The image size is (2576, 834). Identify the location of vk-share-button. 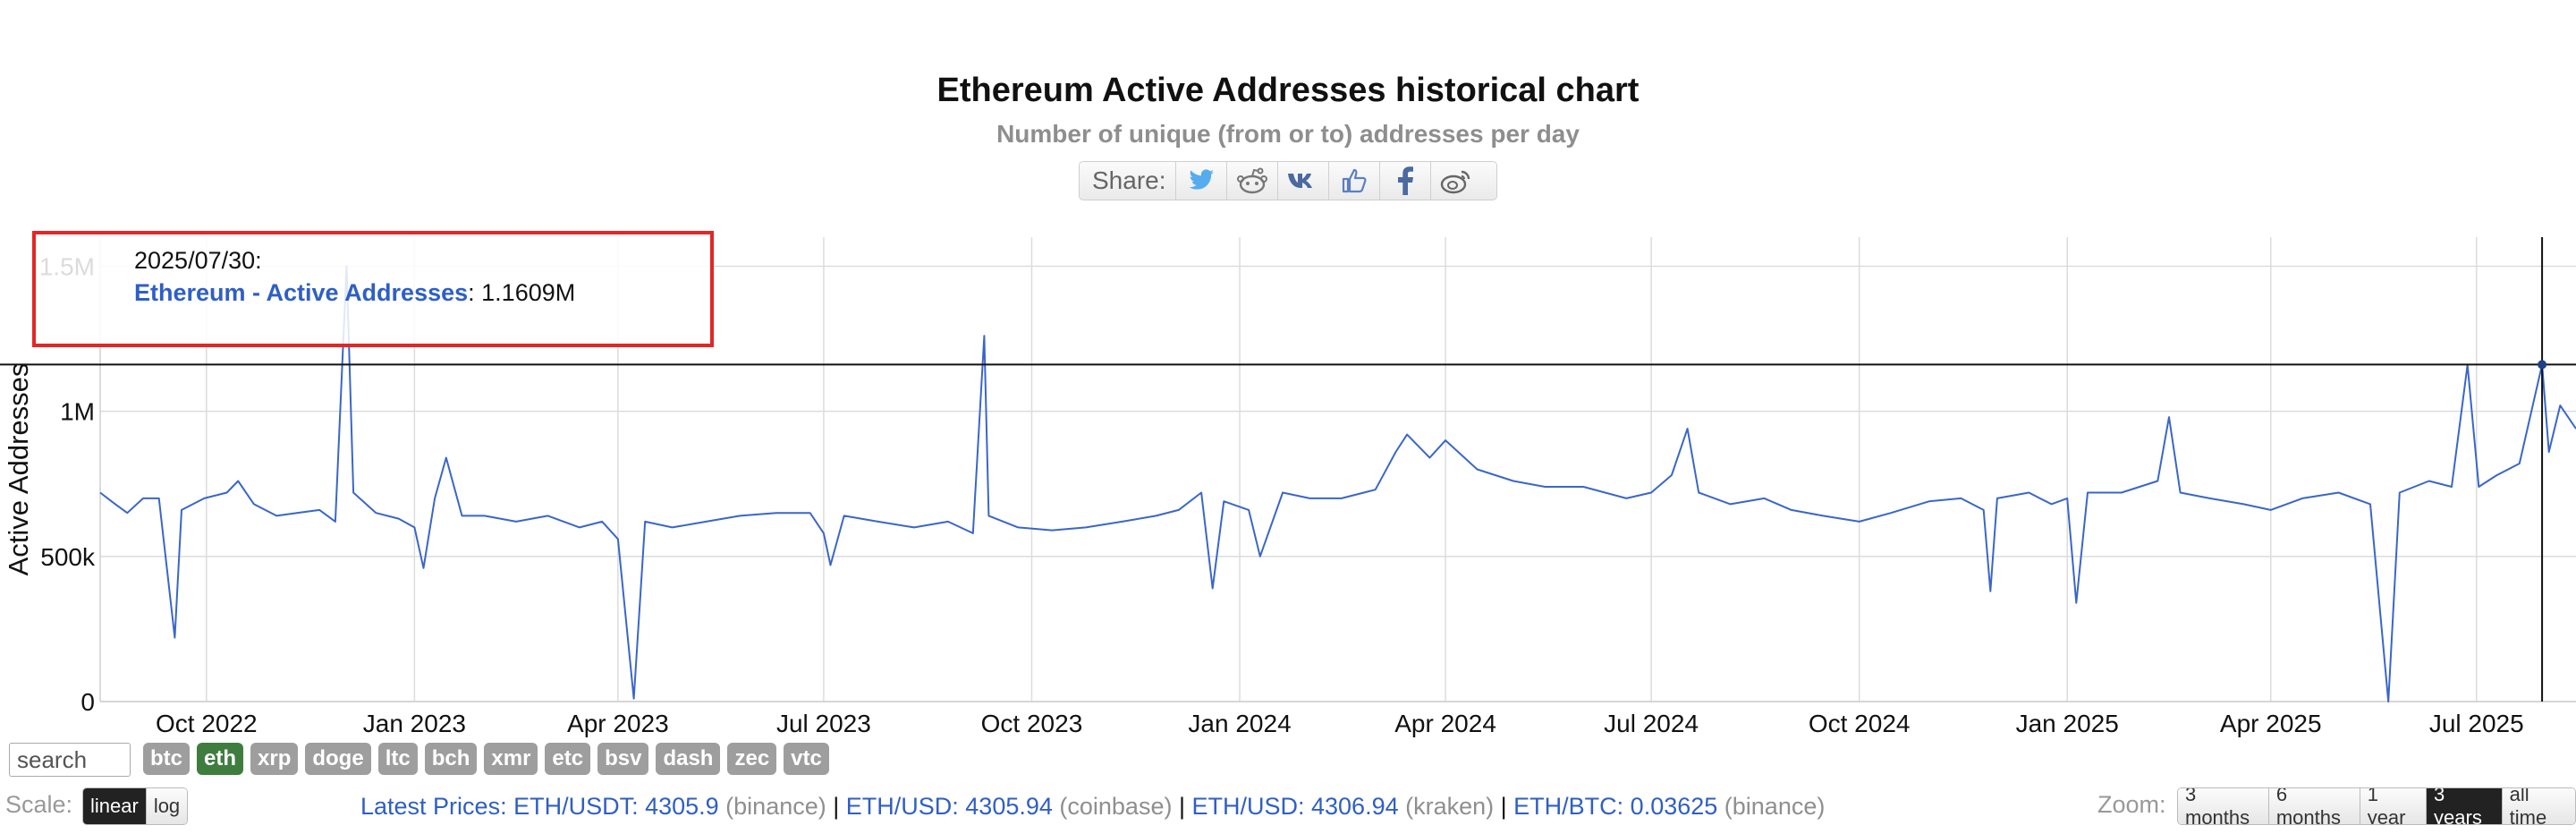
(1303, 181).